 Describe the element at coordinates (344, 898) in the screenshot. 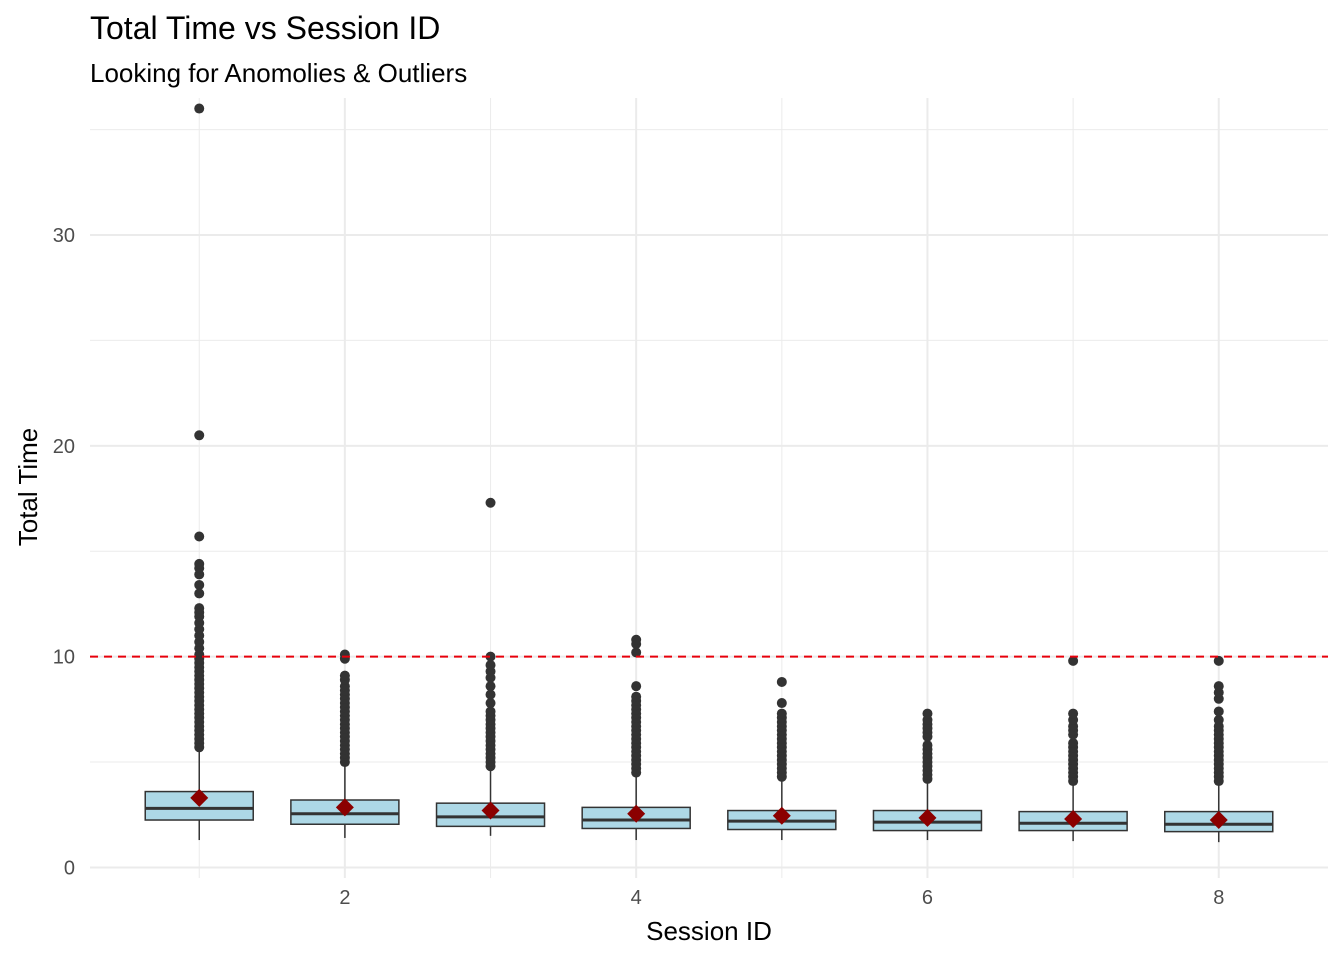

I see `x-tick-label: 2` at that location.